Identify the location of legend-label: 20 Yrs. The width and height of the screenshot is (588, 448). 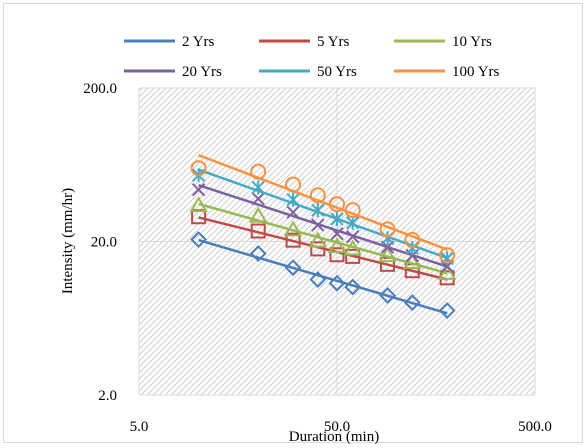
(202, 72).